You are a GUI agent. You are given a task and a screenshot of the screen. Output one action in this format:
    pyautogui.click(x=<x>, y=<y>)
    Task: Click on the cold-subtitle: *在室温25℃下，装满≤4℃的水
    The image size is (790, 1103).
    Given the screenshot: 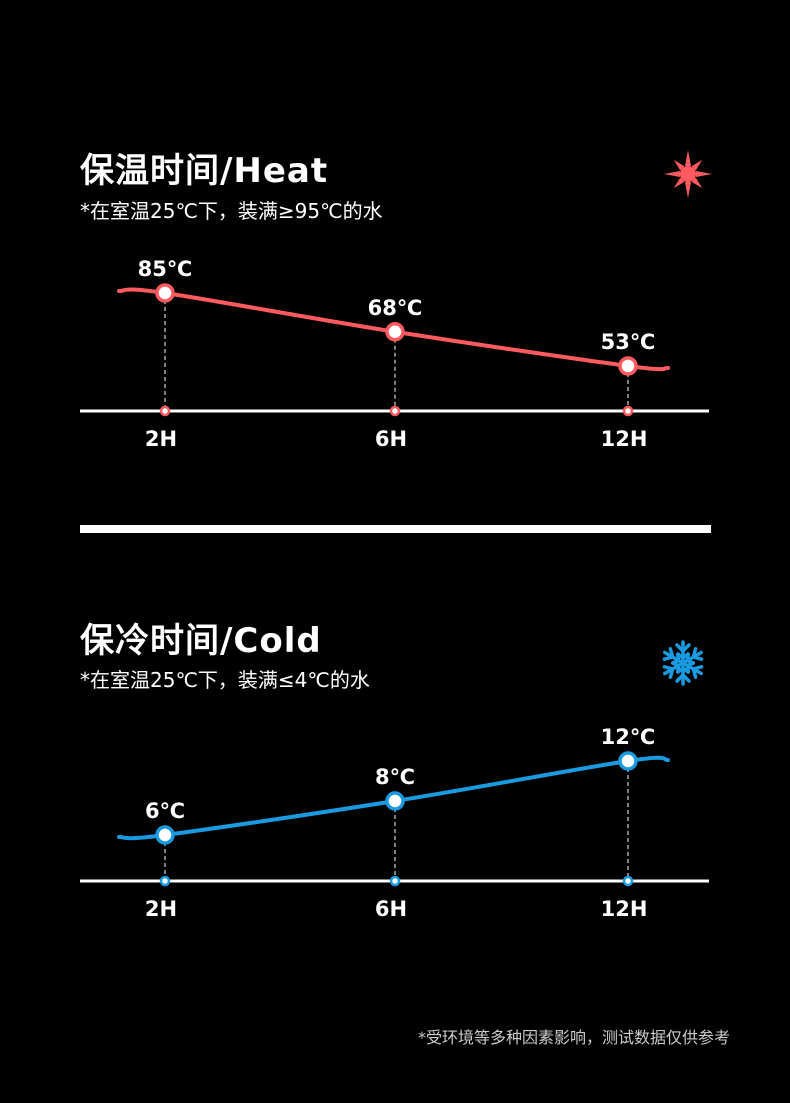 What is the action you would take?
    pyautogui.click(x=225, y=680)
    